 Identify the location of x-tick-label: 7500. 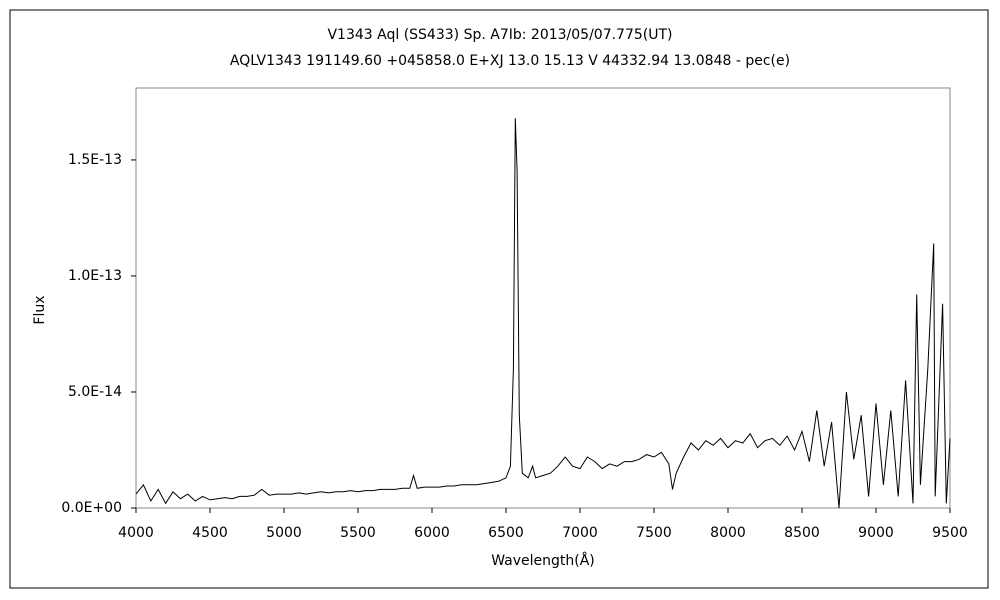
(654, 533).